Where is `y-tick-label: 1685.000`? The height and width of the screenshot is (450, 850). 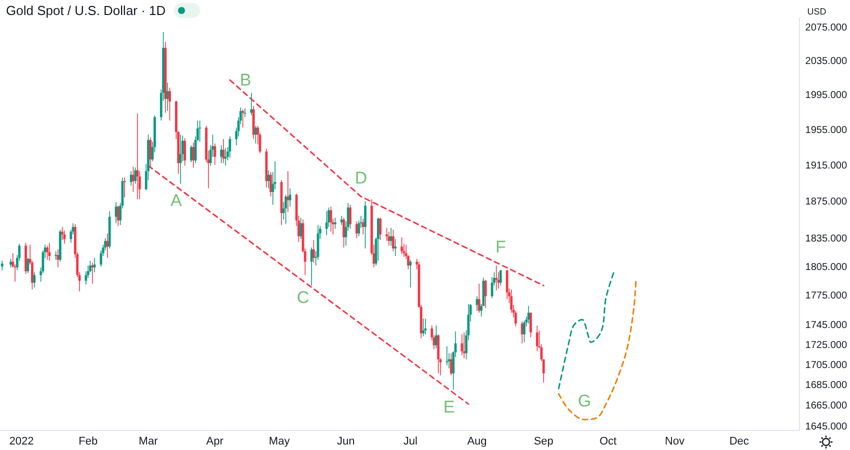 y-tick-label: 1685.000 is located at coordinates (826, 386).